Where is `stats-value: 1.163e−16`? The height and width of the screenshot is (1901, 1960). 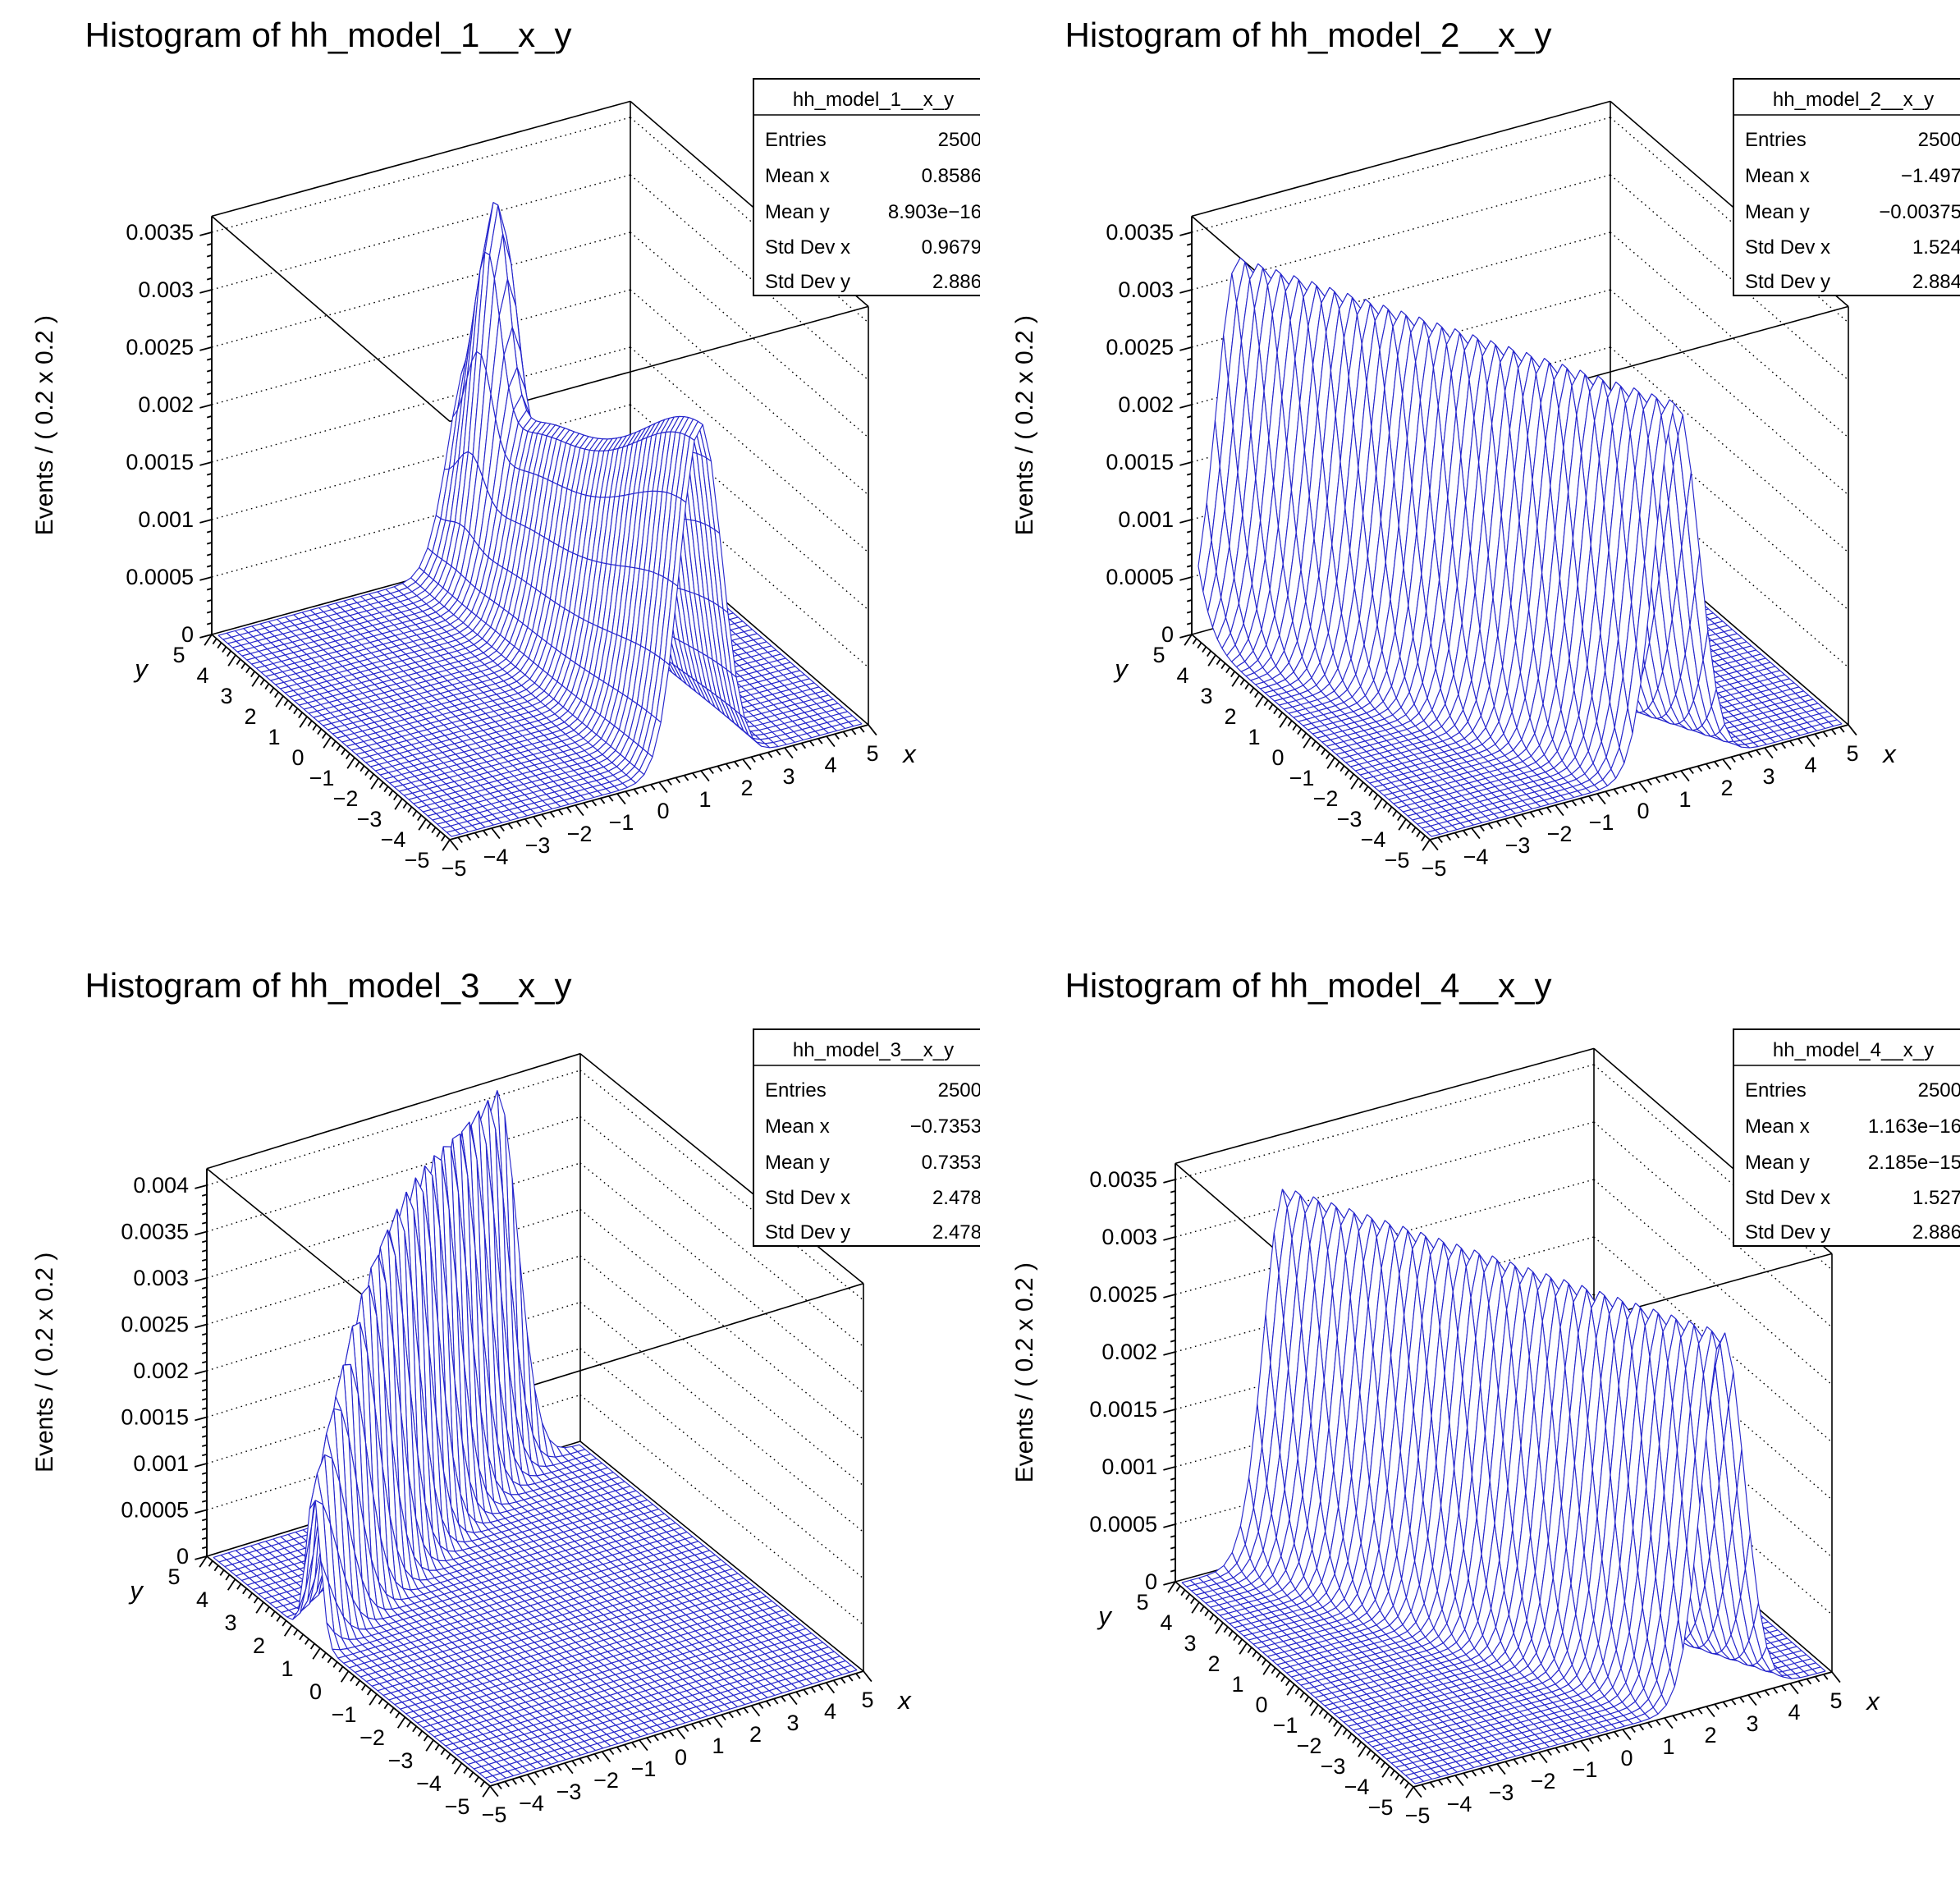 stats-value: 1.163e−16 is located at coordinates (1914, 1126).